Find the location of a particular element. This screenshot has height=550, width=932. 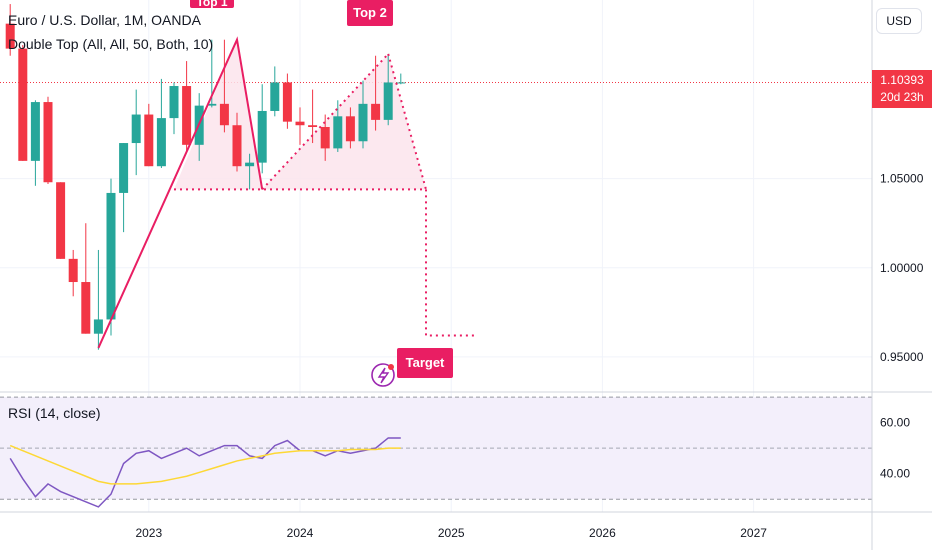

double-top-zigzag is located at coordinates (180, 192).